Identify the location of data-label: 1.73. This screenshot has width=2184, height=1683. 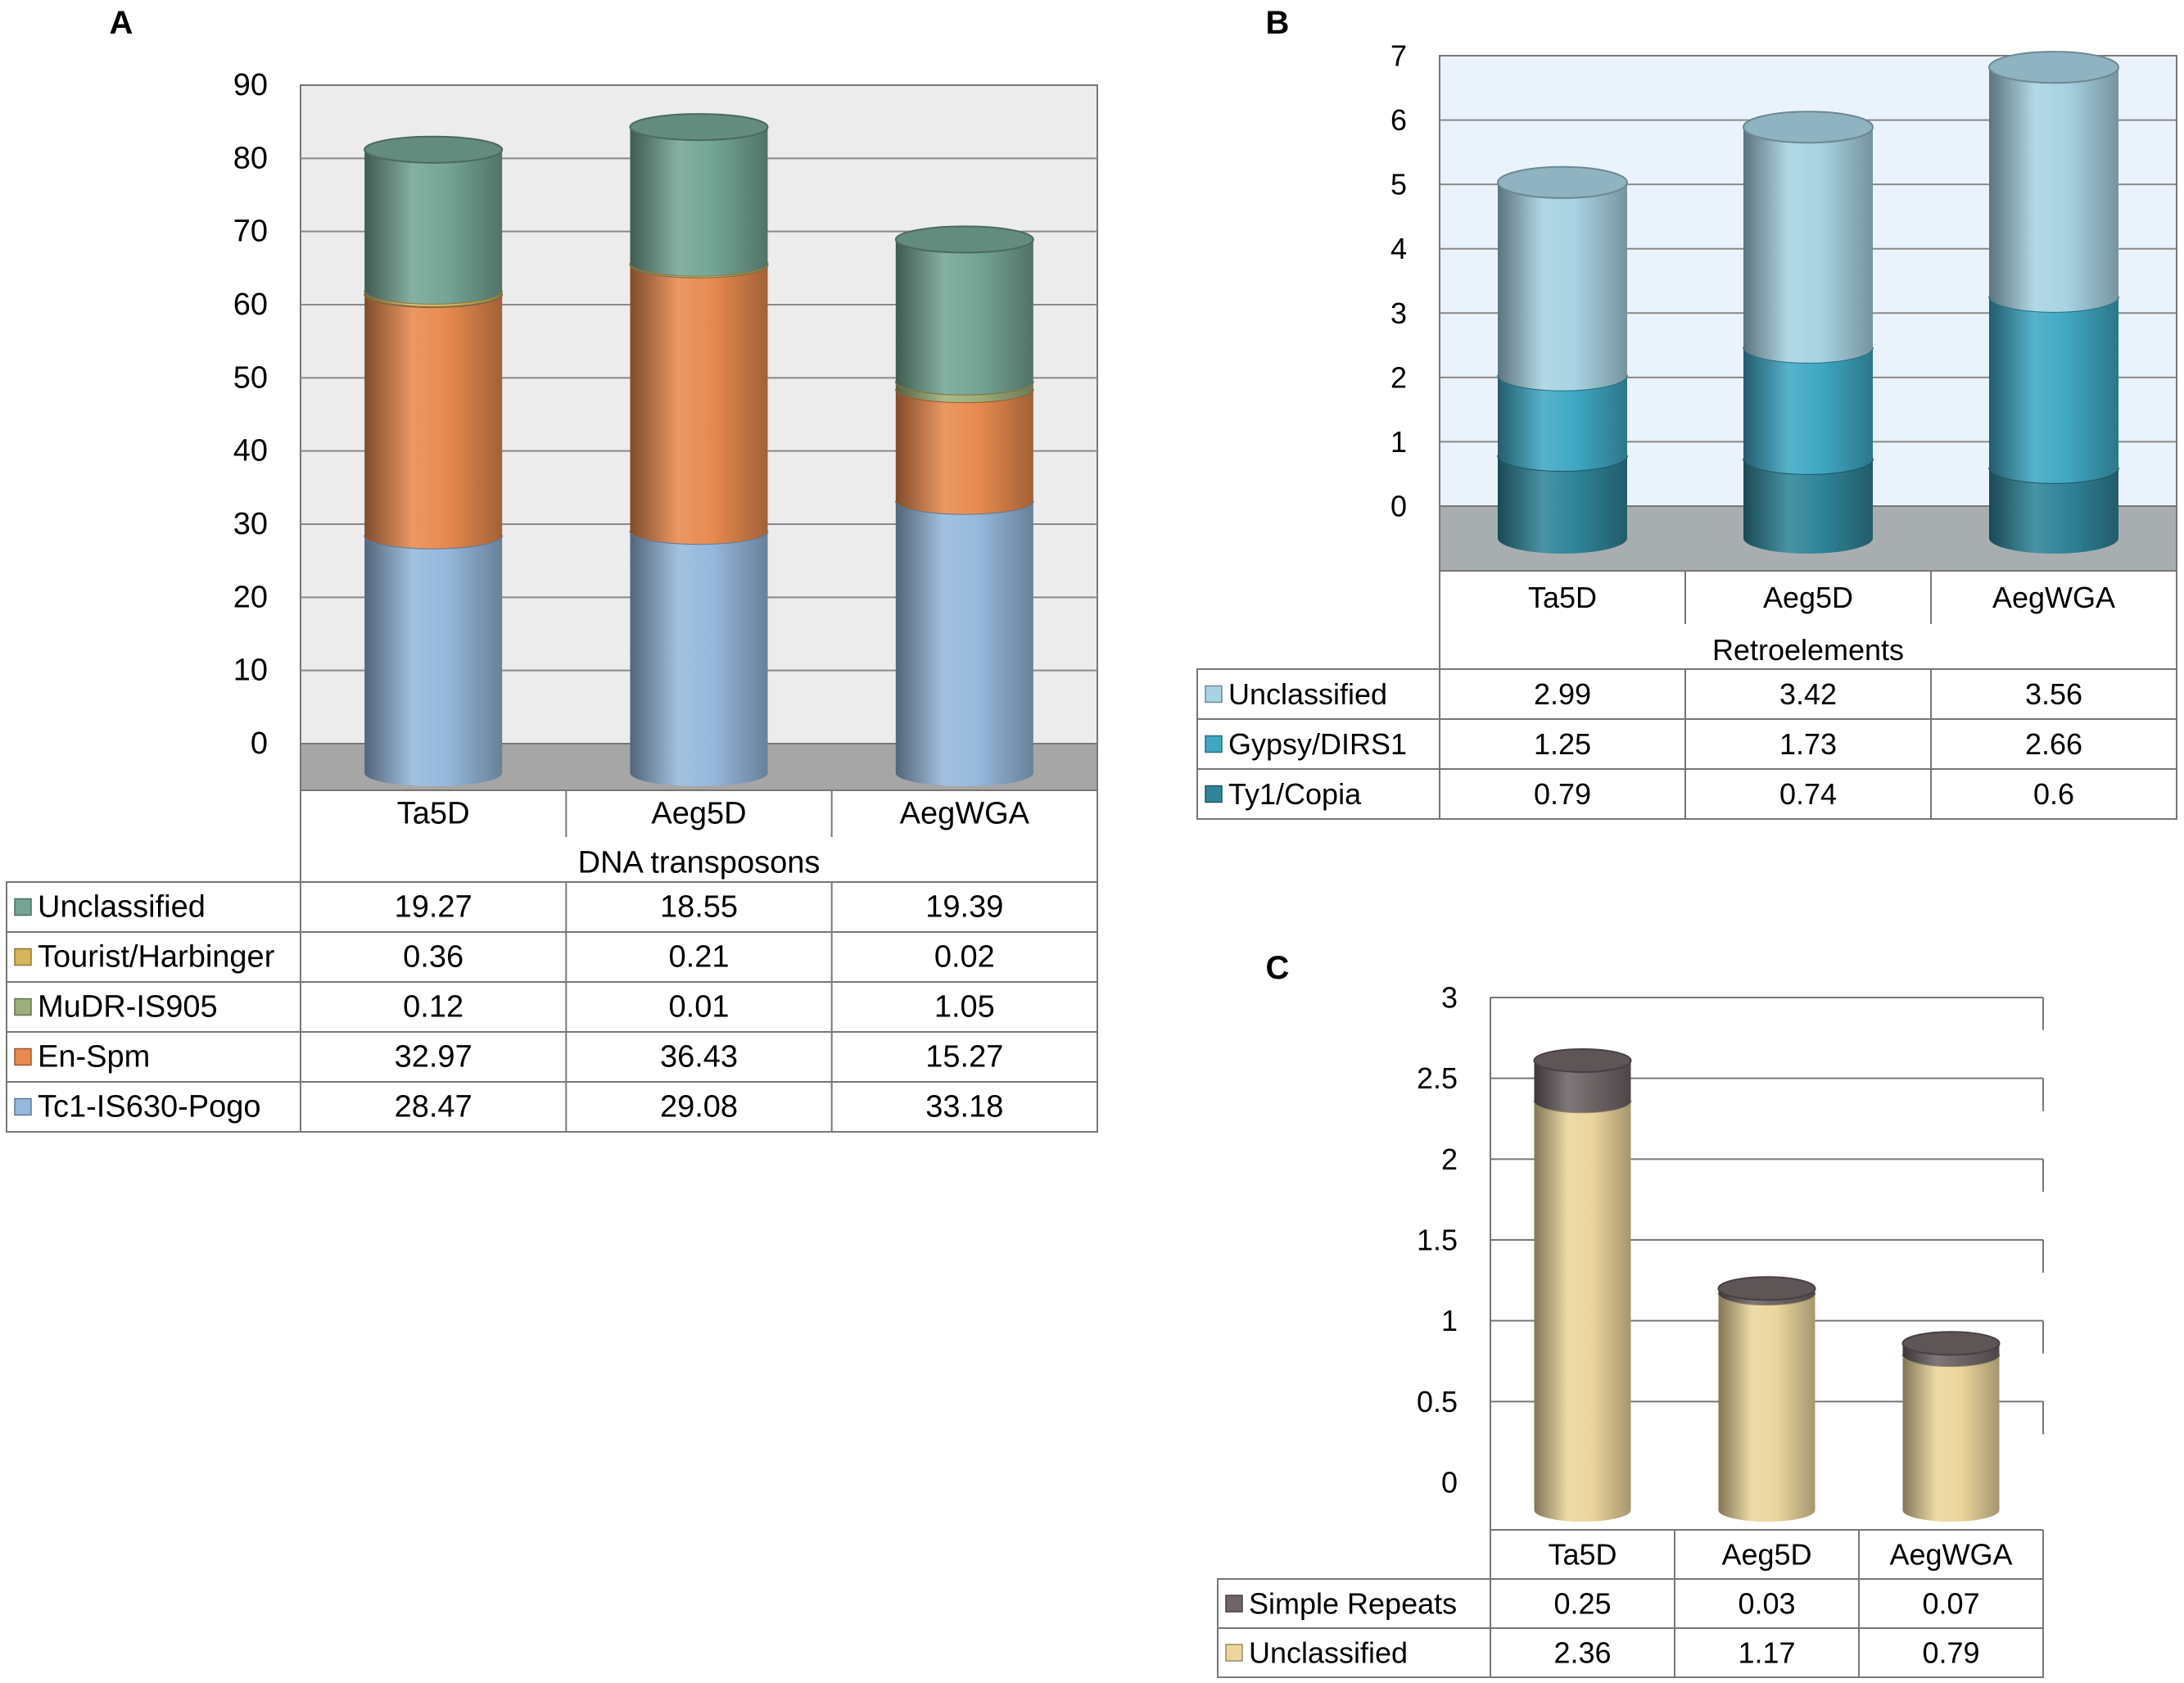
(1808, 744).